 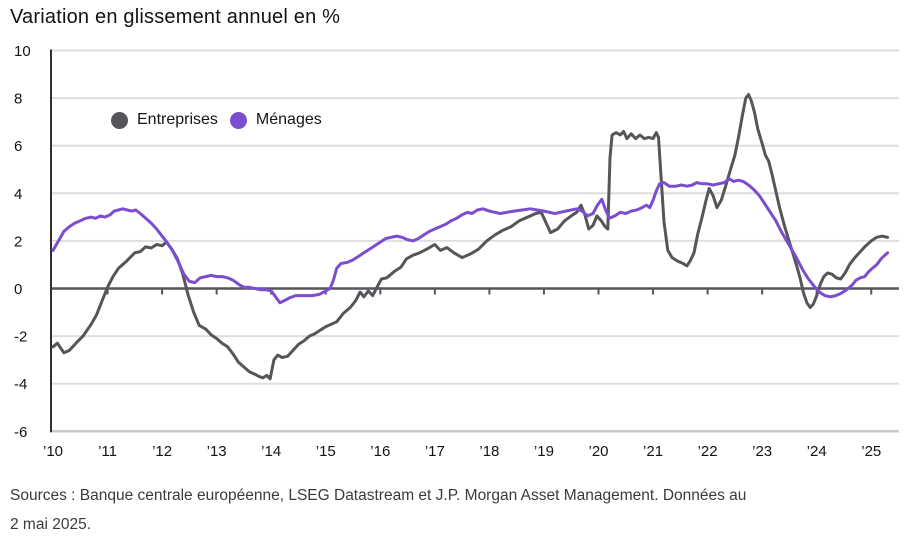 I want to click on y-tick-label-4: 4, so click(x=18, y=194).